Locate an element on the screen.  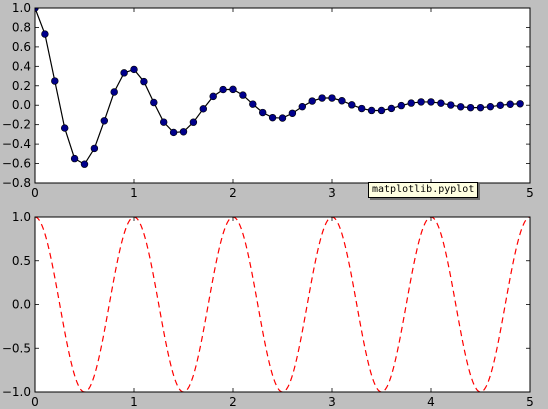
y-tick-label: −0.2 is located at coordinates (16, 125).